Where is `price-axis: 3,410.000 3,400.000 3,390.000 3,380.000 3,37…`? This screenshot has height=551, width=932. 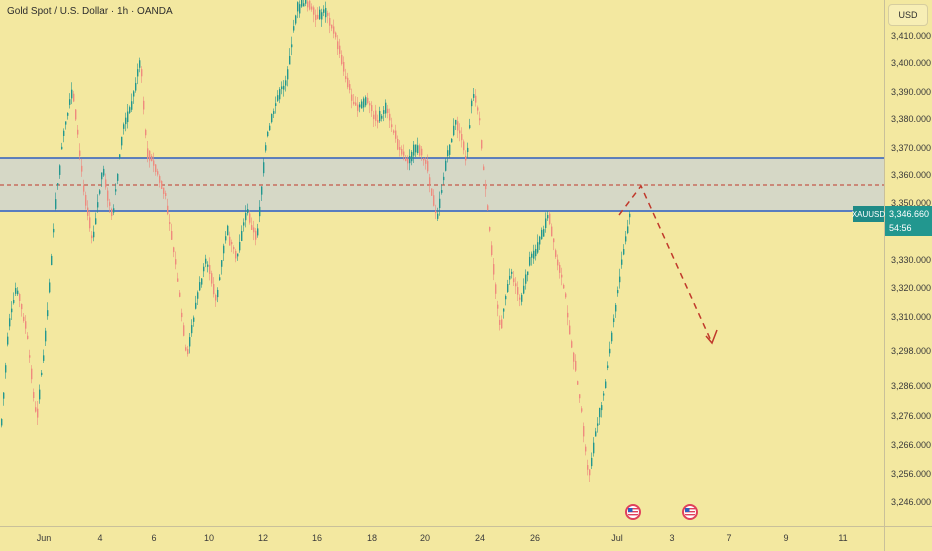 price-axis: 3,410.000 3,400.000 3,390.000 3,380.000 3,37… is located at coordinates (908, 263).